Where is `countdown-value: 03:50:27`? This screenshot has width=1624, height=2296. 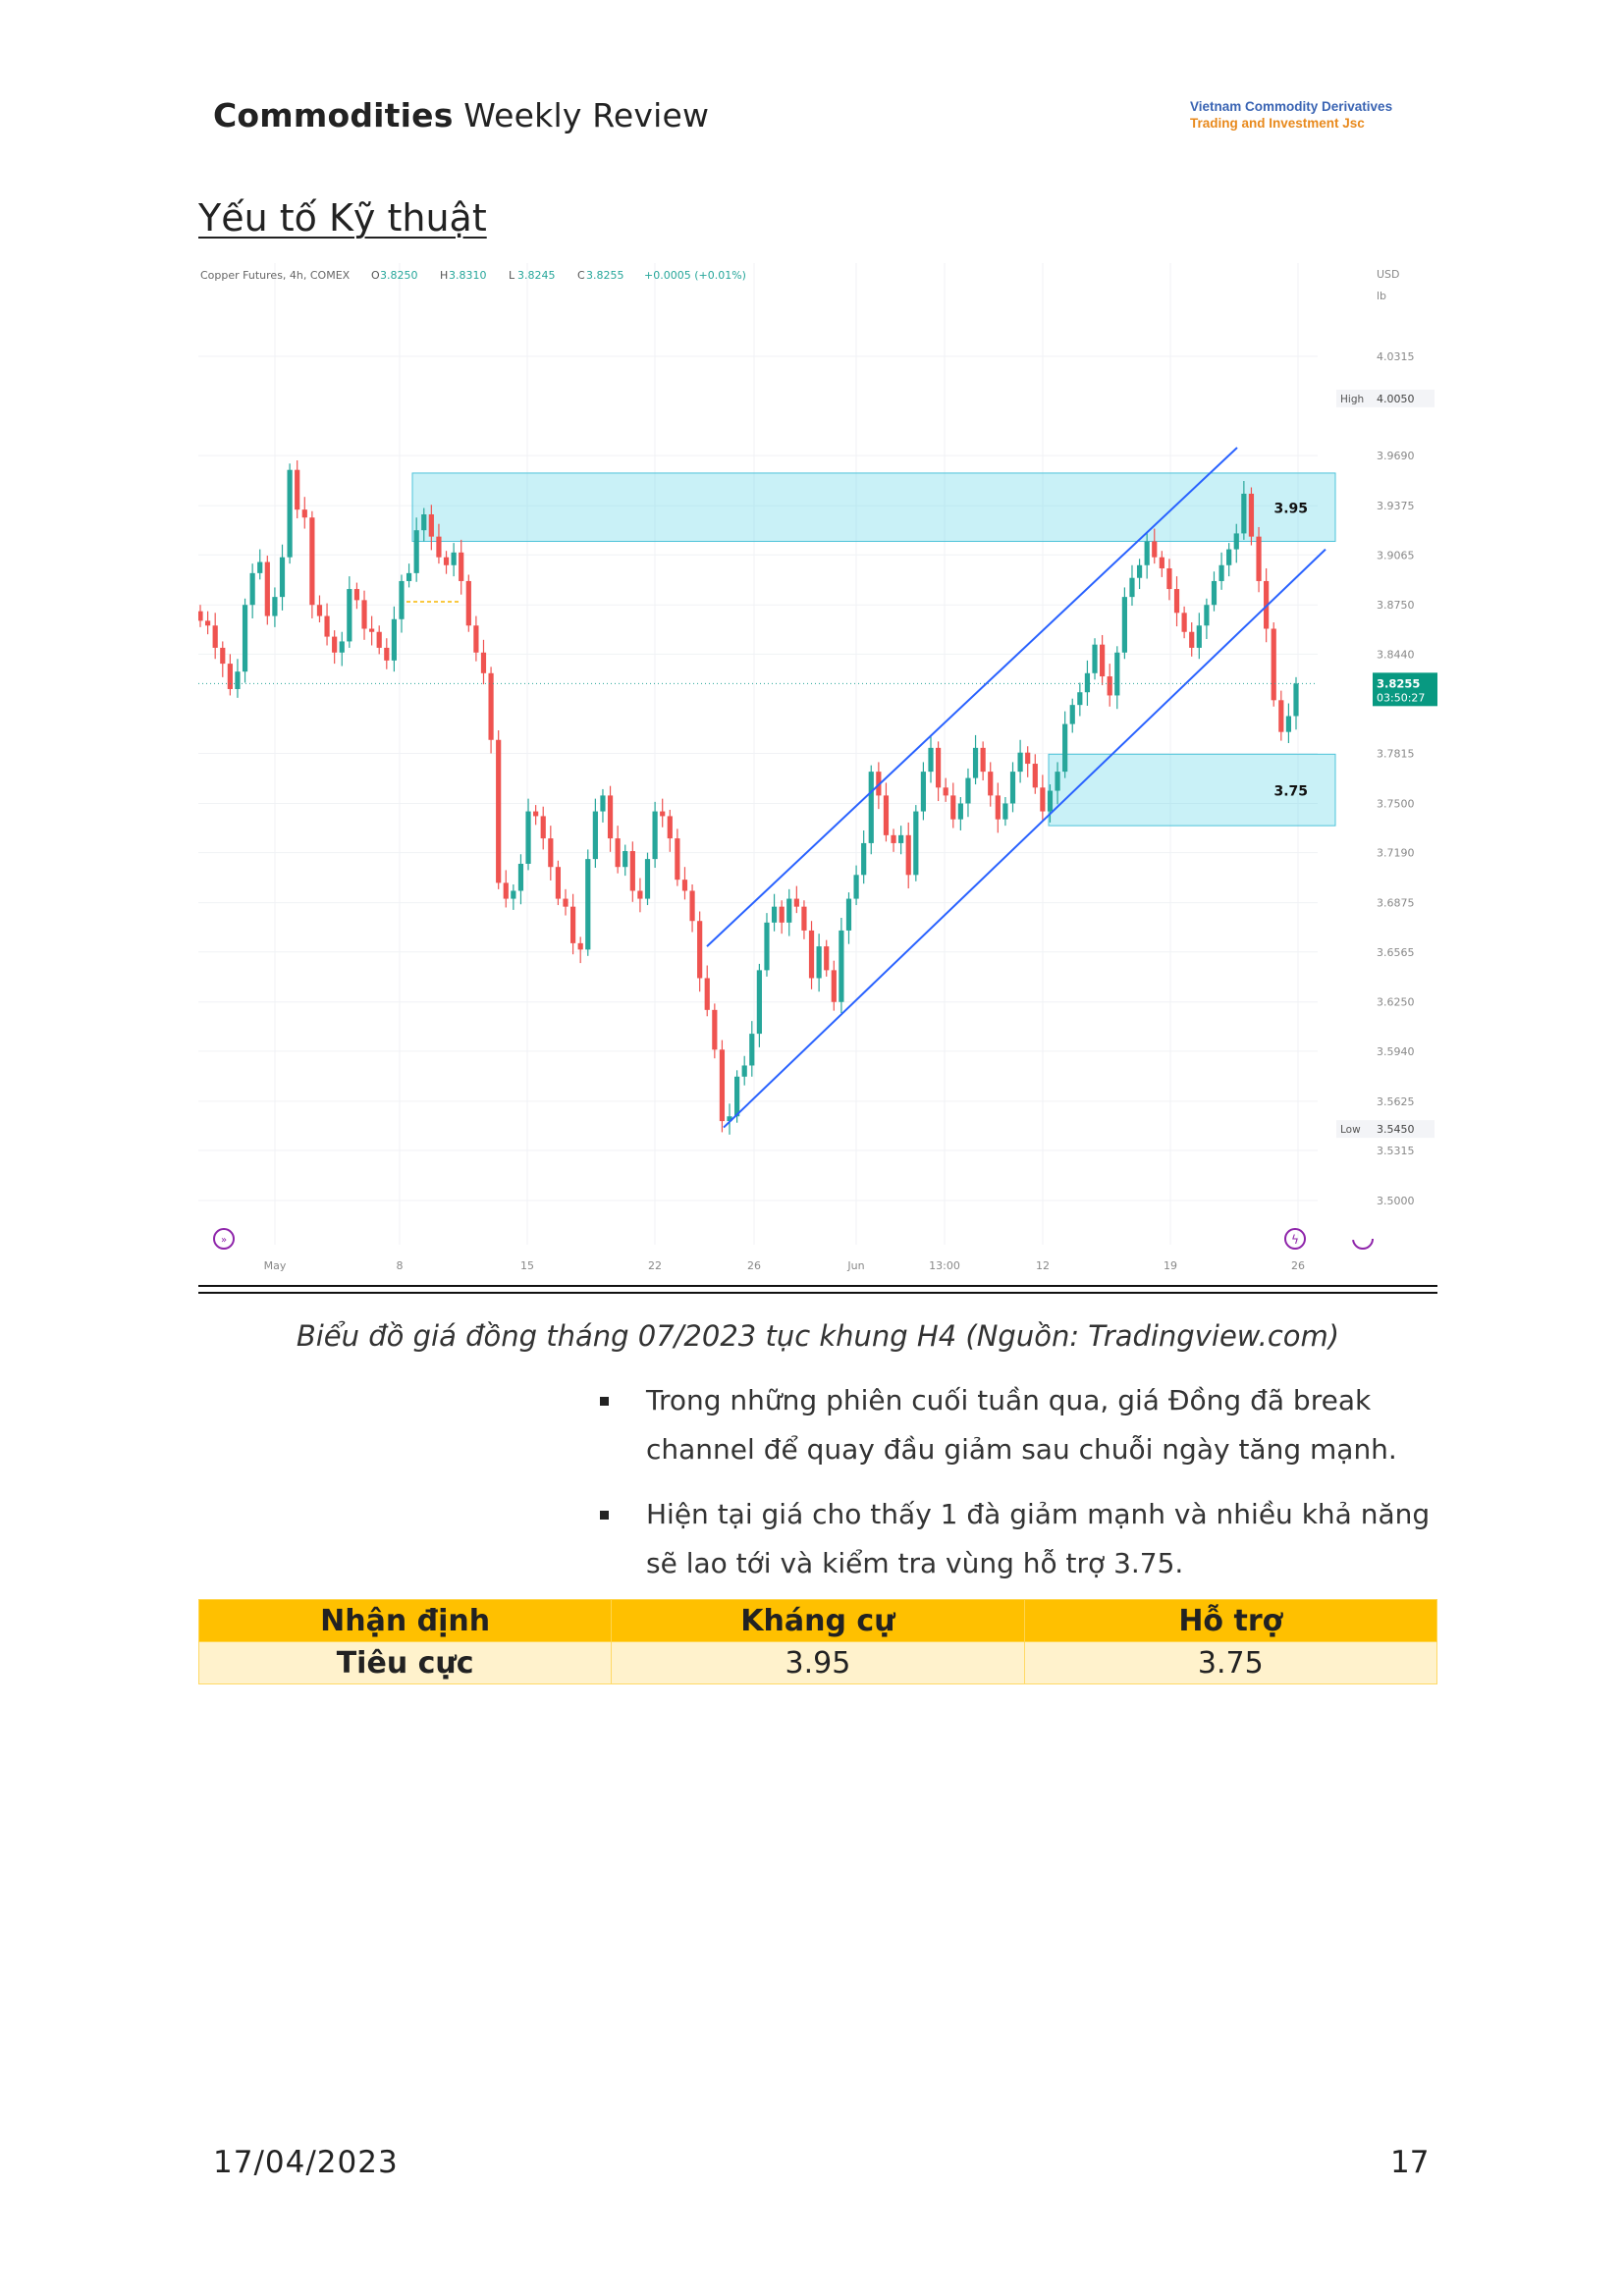 countdown-value: 03:50:27 is located at coordinates (1401, 697).